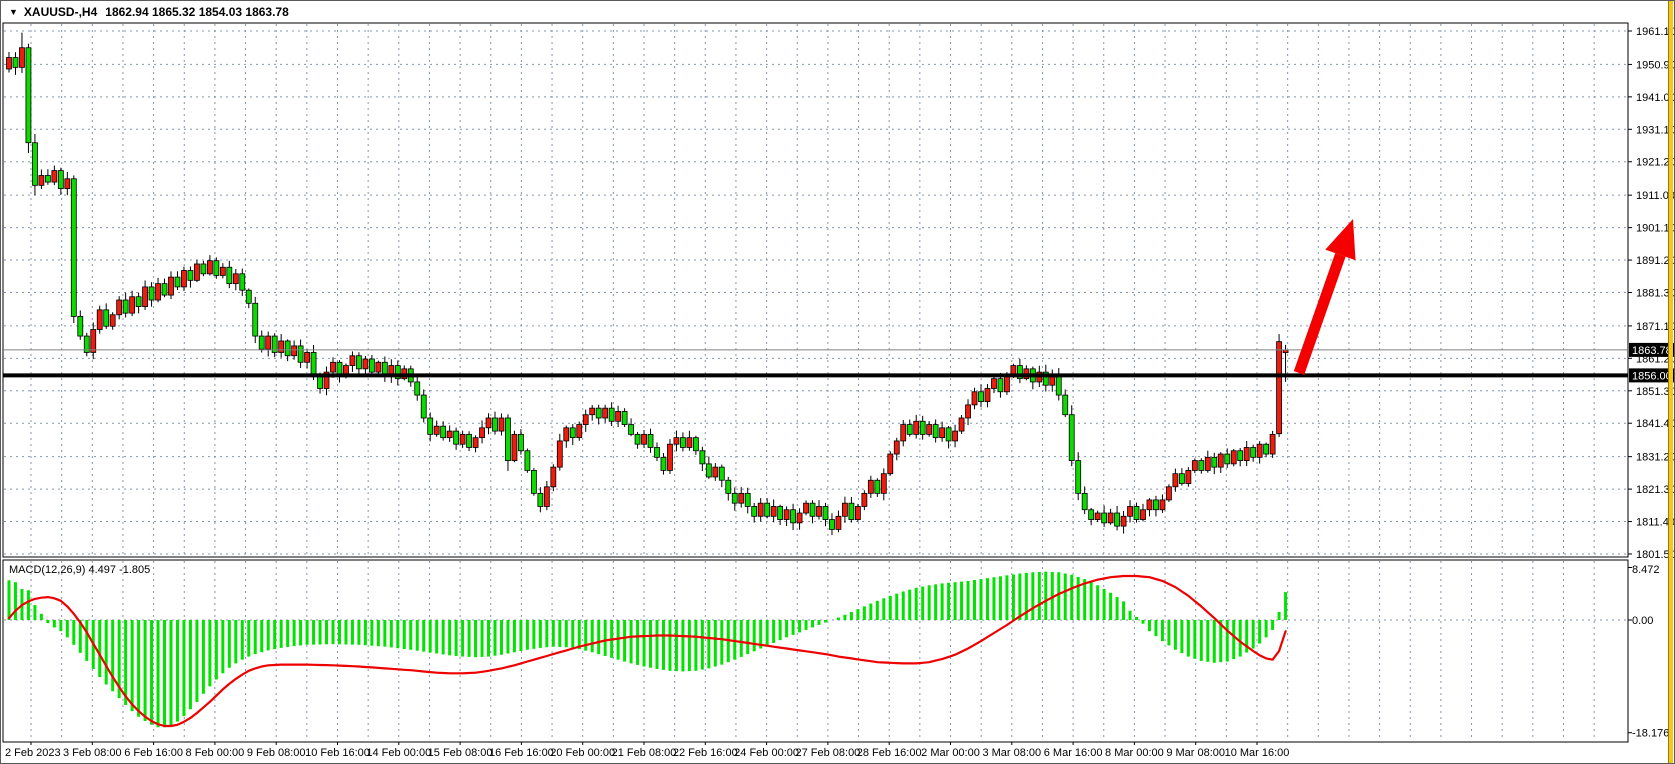 The width and height of the screenshot is (1675, 764). I want to click on ohlc-values: 1862.94 1865.32 1854.03 1863.78, so click(197, 11).